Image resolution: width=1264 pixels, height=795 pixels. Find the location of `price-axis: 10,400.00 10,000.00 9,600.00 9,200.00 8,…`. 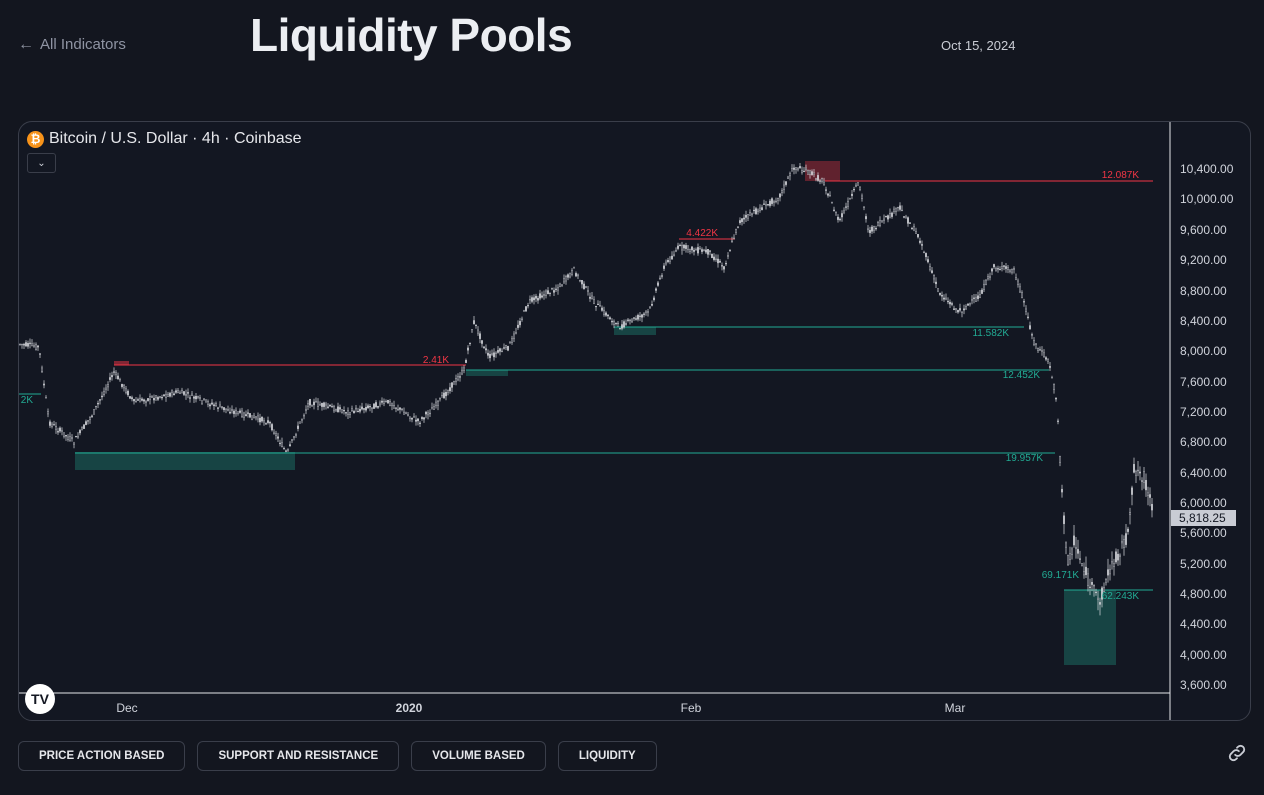

price-axis: 10,400.00 10,000.00 9,600.00 9,200.00 8,… is located at coordinates (1207, 427).